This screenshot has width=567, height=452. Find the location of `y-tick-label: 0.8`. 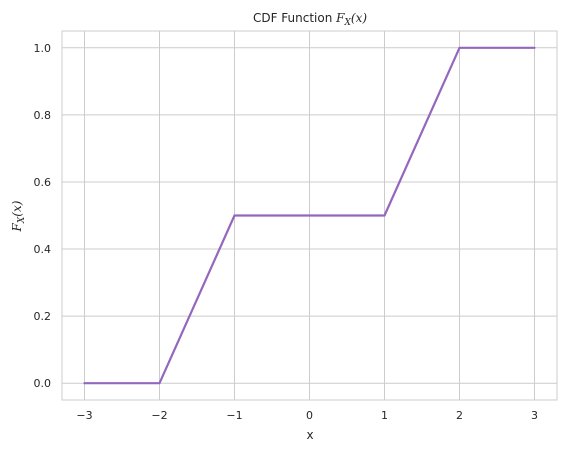

y-tick-label: 0.8 is located at coordinates (43, 115).